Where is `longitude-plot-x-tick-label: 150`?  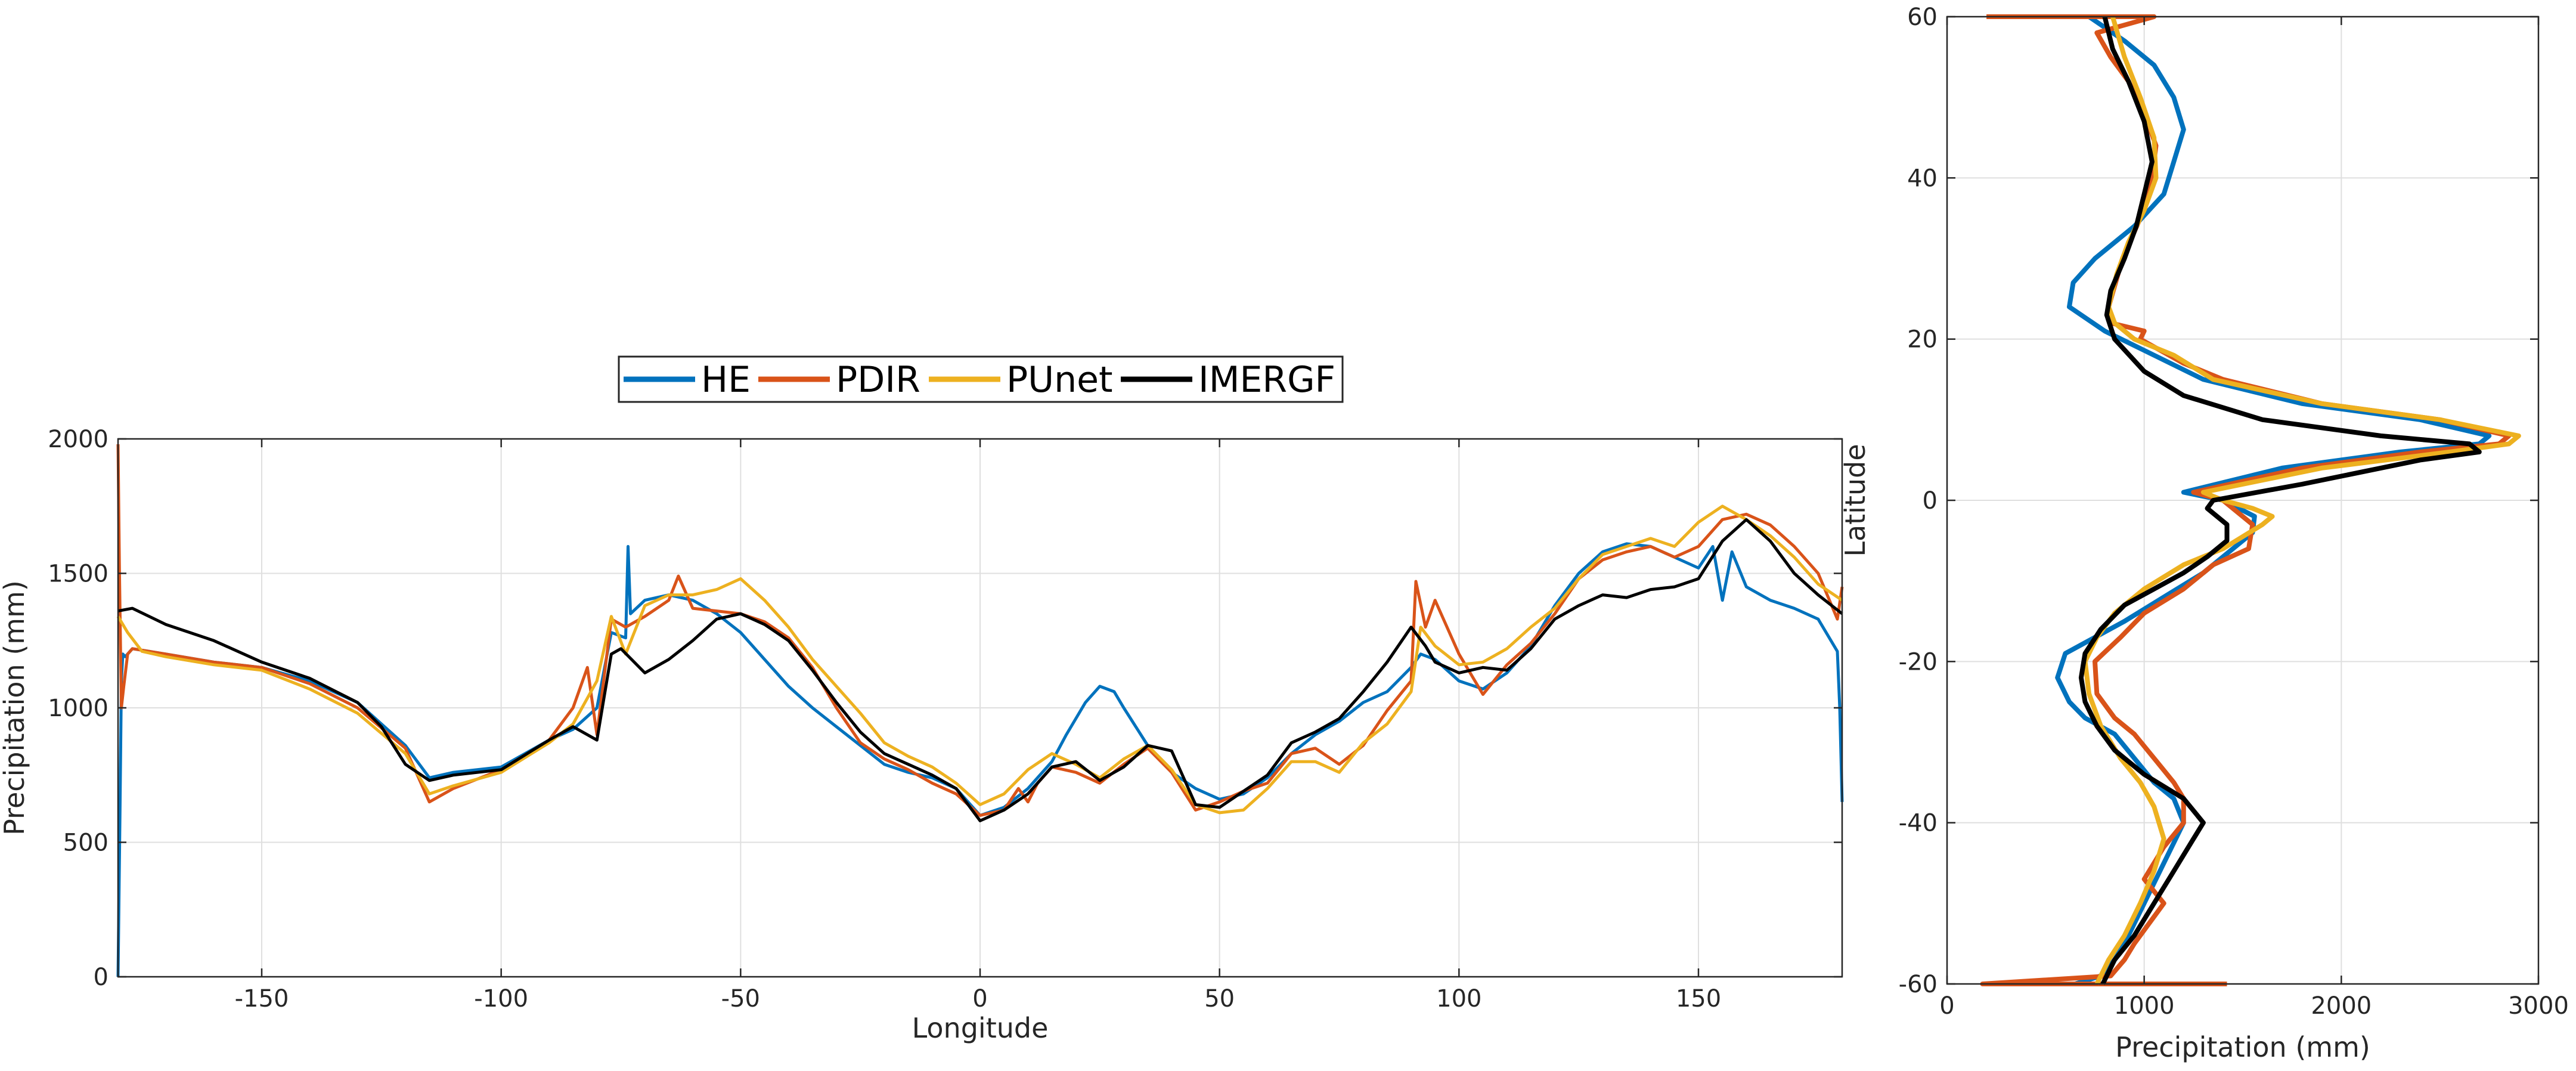 longitude-plot-x-tick-label: 150 is located at coordinates (1698, 999).